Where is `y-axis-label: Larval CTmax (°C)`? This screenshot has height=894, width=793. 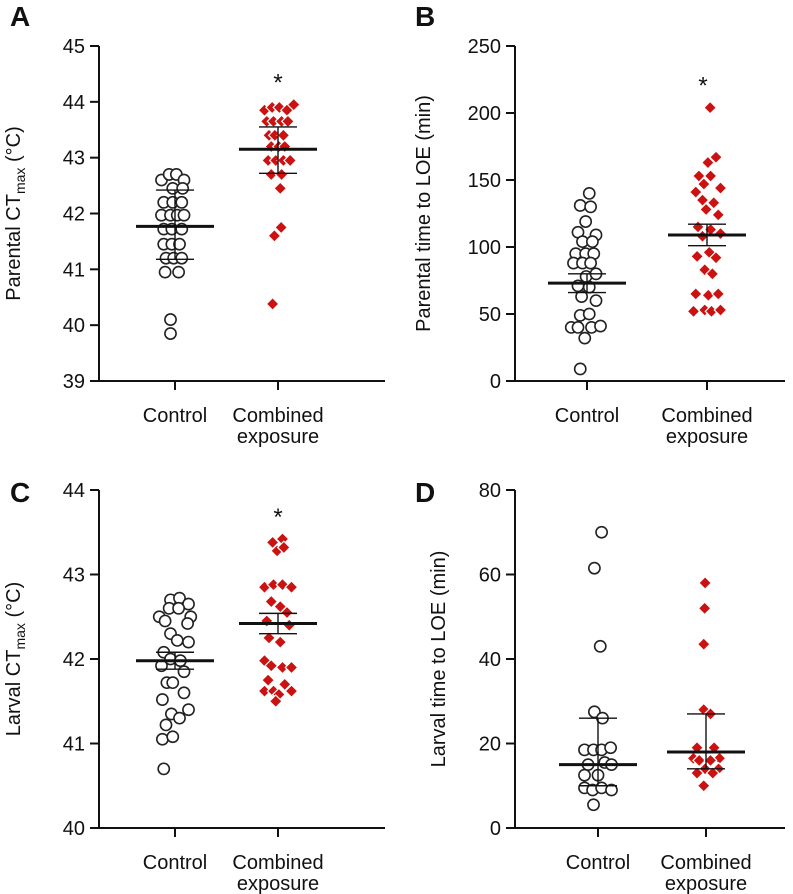 y-axis-label: Larval CTmax (°C) is located at coordinates (15, 659).